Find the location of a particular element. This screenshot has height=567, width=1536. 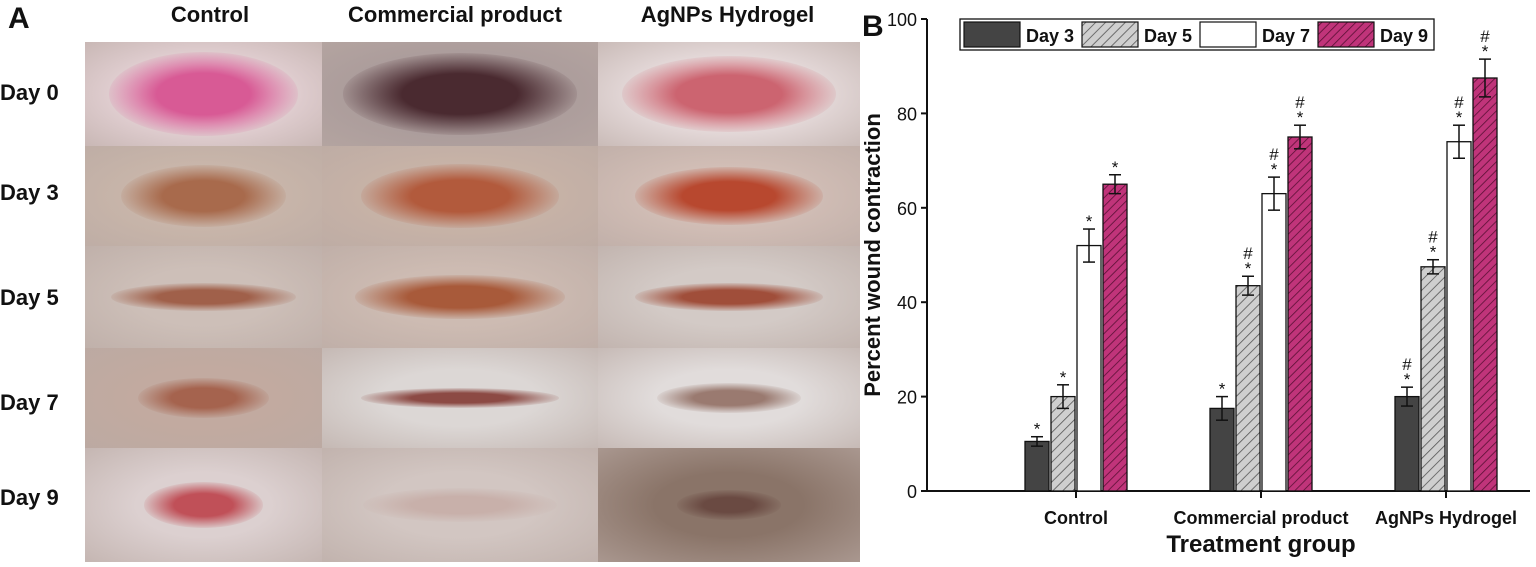

wound-photo-r4-c0 is located at coordinates (203, 505).